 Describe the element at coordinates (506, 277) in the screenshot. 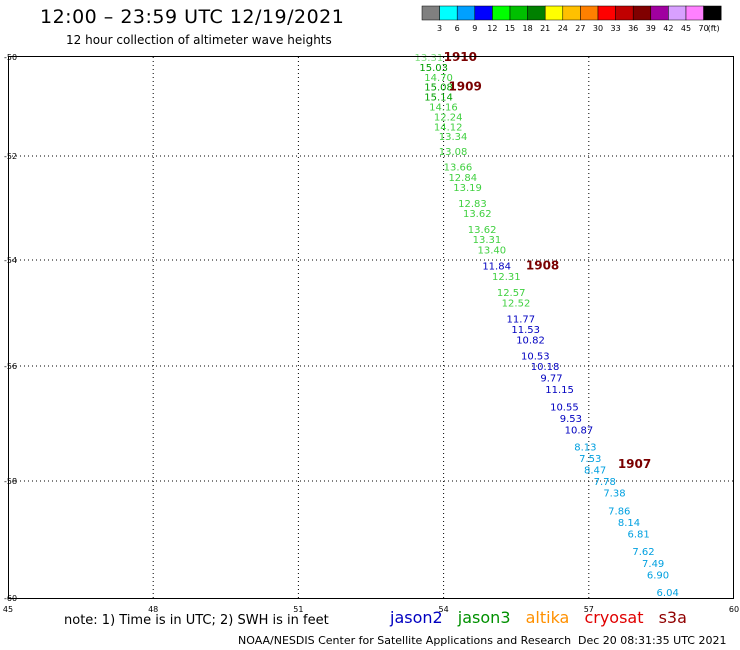

I see `wave-height-value: 12.31` at that location.